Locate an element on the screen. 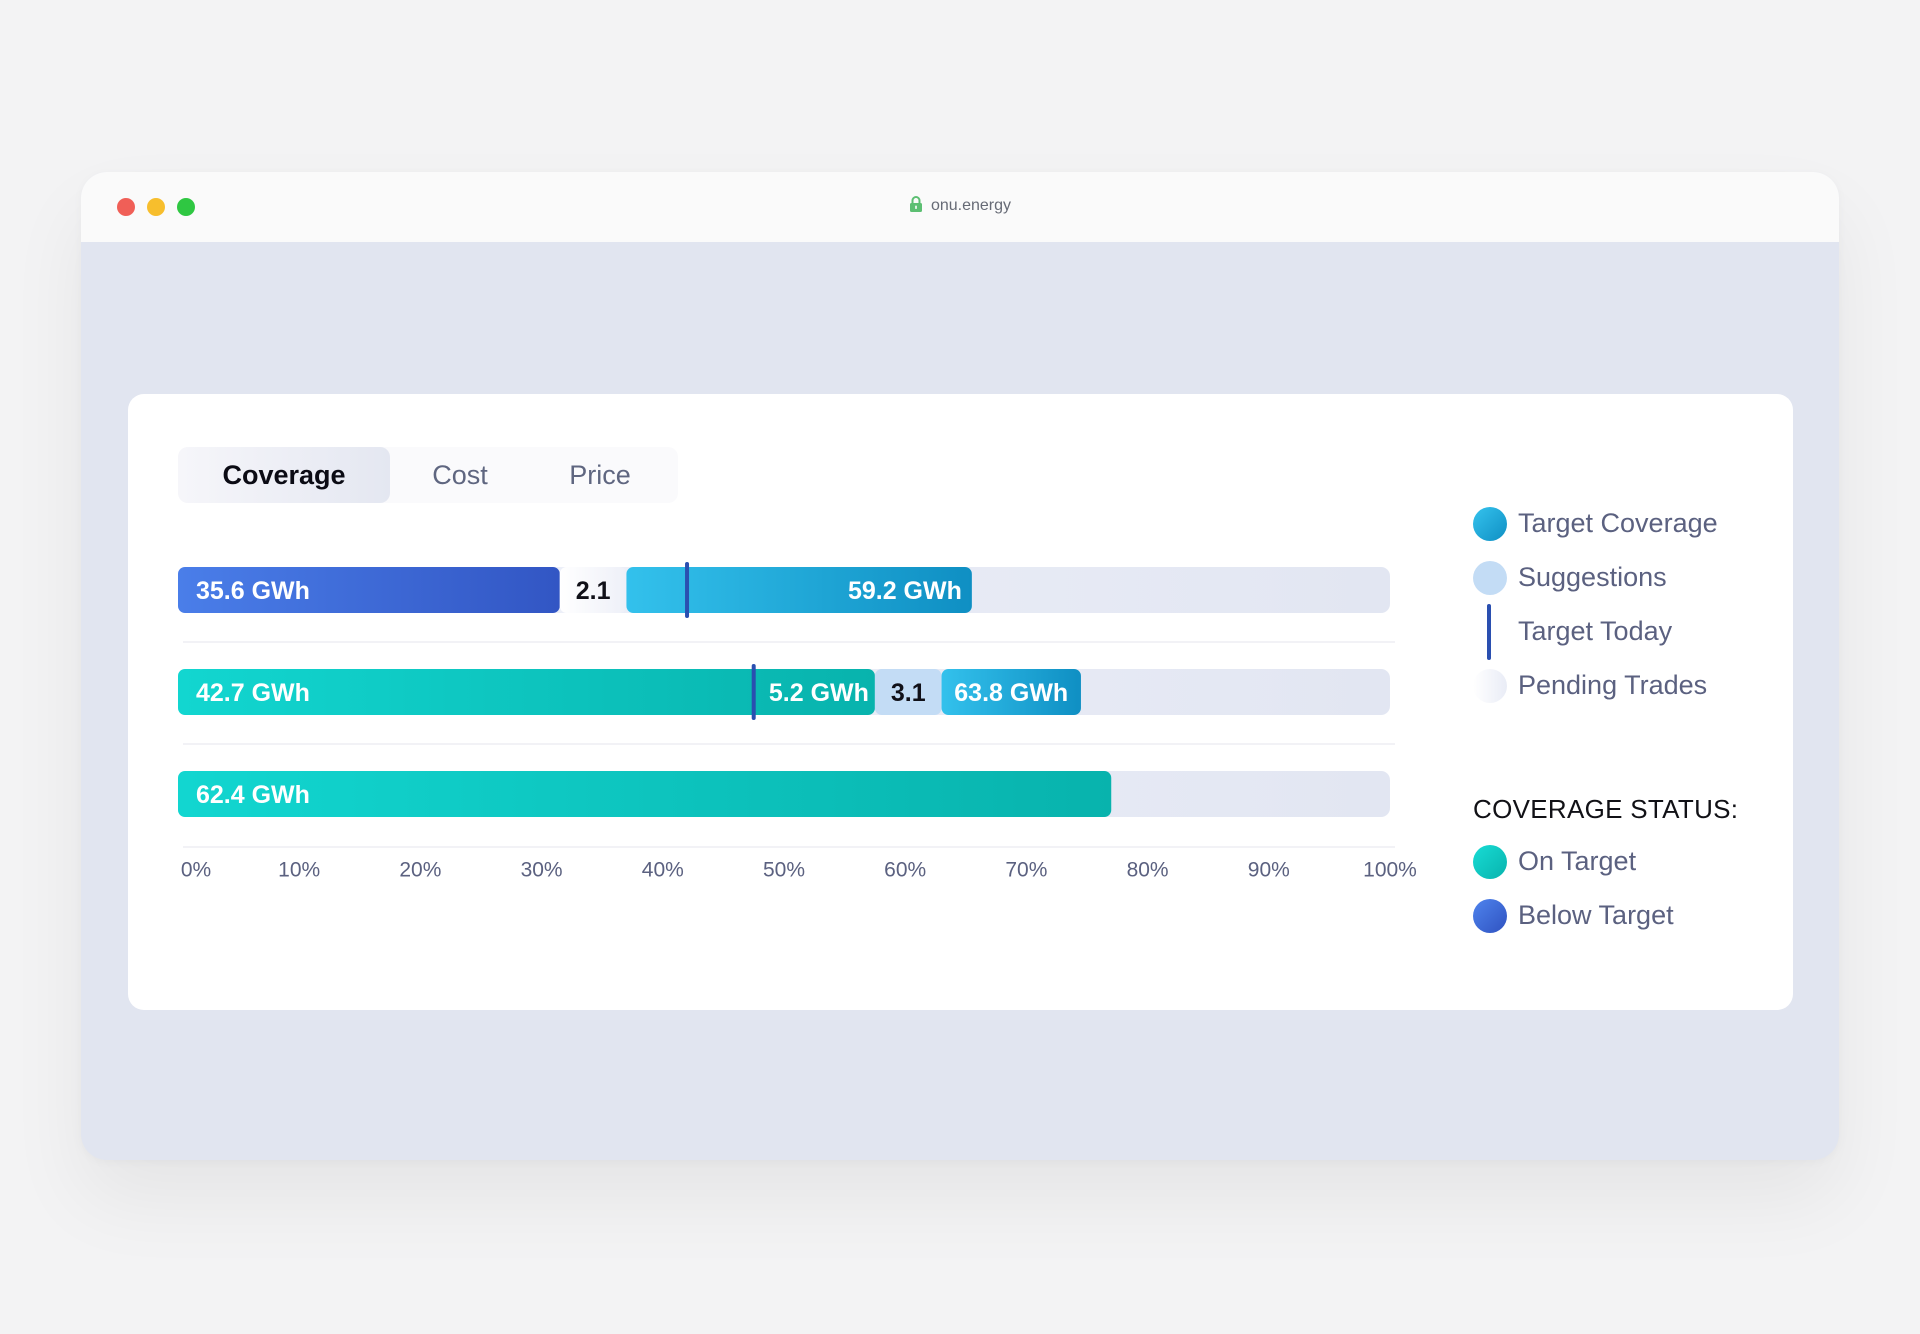 This screenshot has height=1334, width=1920. minimize-window-button is located at coordinates (156, 207).